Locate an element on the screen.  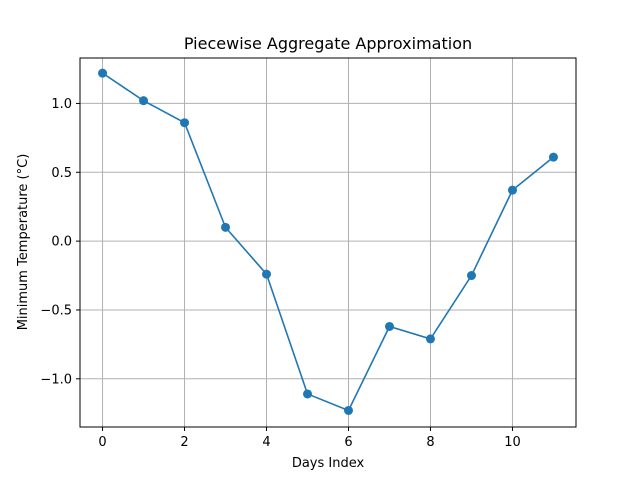
y-axis-label: Minimum Temperature (°C) is located at coordinates (23, 242).